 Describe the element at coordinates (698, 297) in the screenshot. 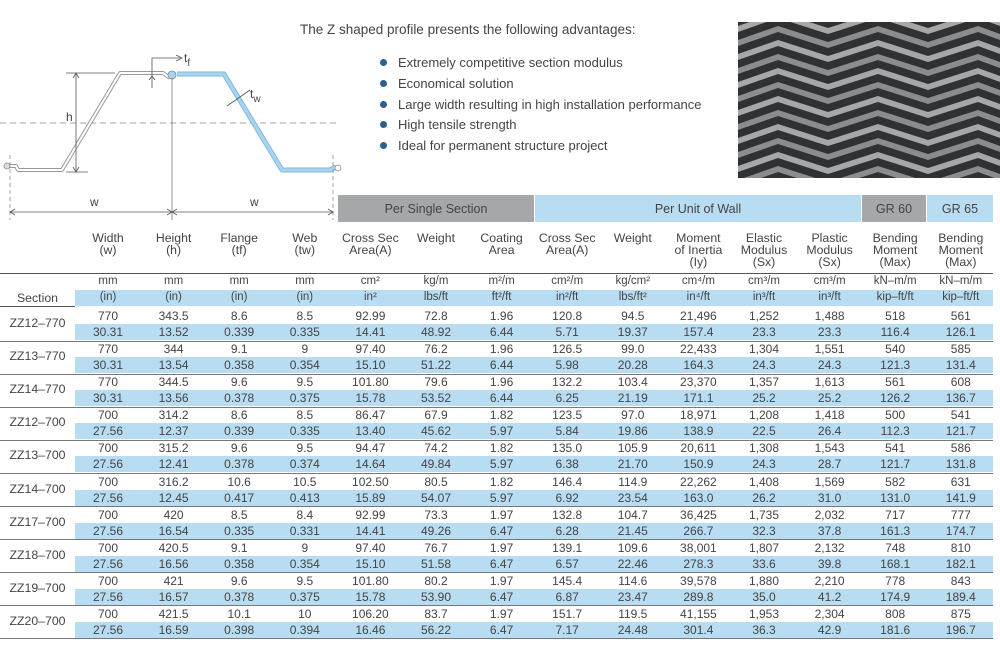

I see `unit-imperial: in⁴/ft` at that location.